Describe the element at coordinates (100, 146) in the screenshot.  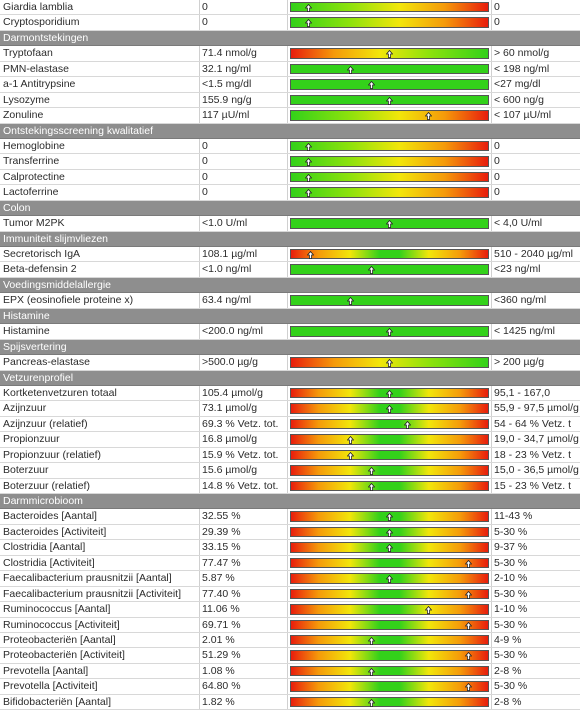
I see `test-name: Hemoglobine` at that location.